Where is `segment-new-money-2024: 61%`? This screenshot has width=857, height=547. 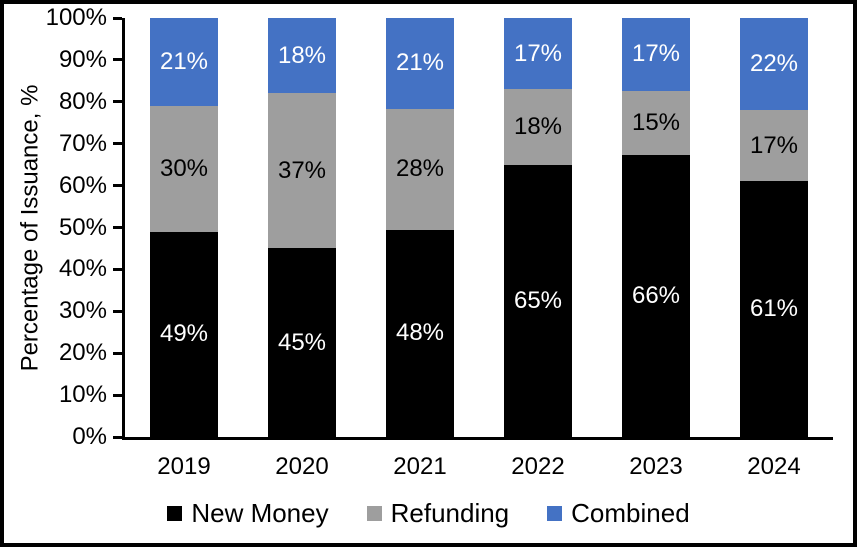
segment-new-money-2024: 61% is located at coordinates (774, 309).